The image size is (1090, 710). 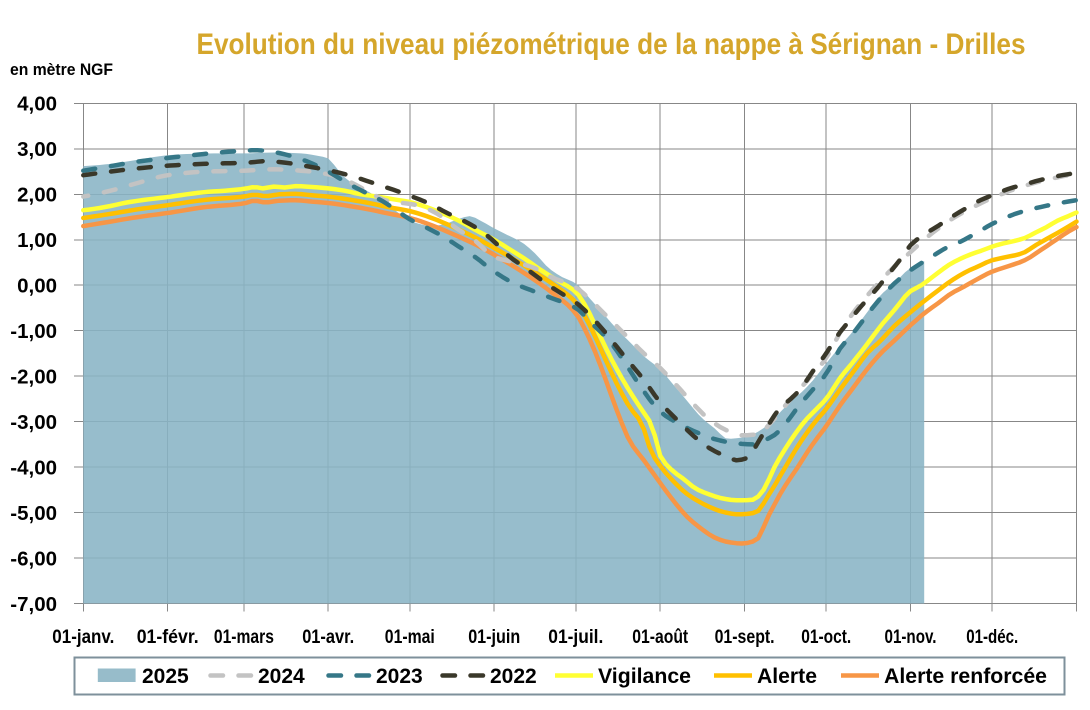 What do you see at coordinates (513, 676) in the screenshot?
I see `svg-text: 2022` at bounding box center [513, 676].